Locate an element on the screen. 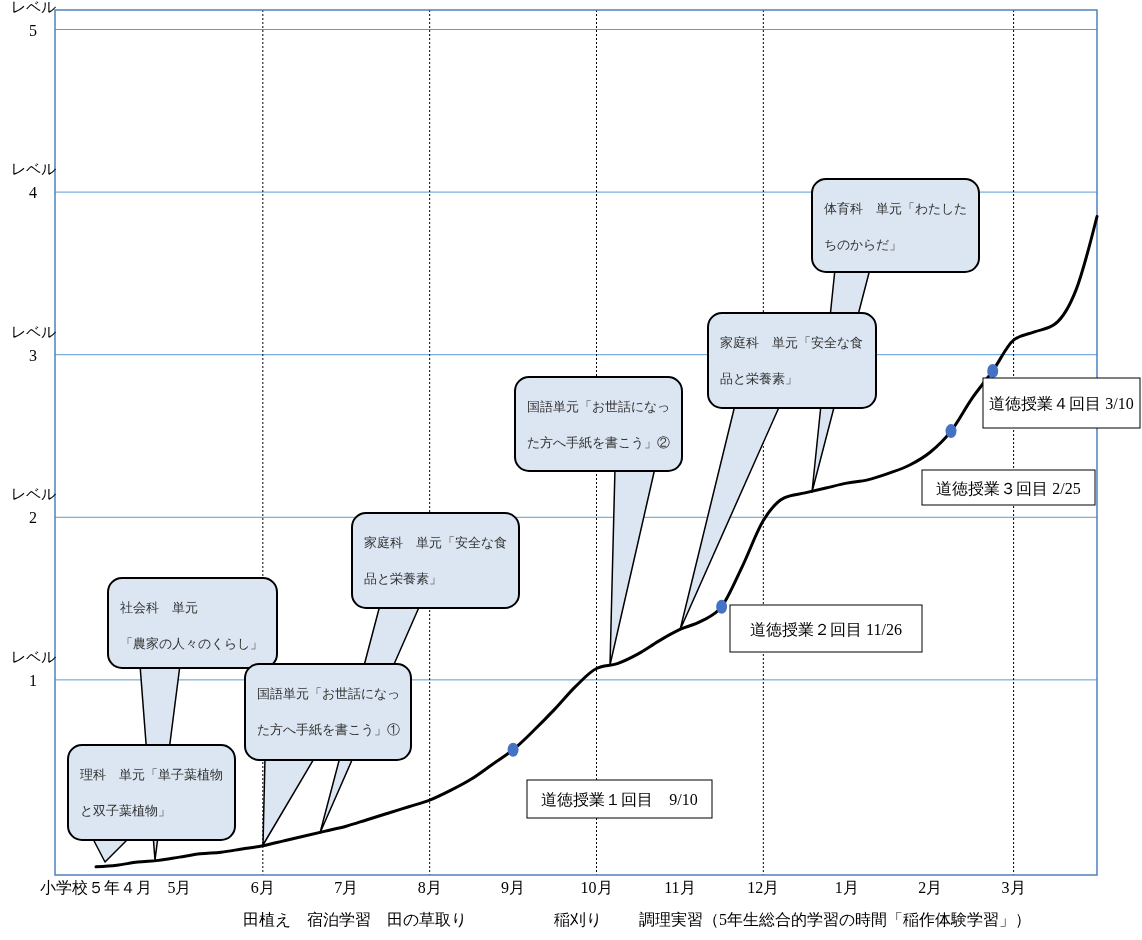  text: 国語単元「お世話になった方へ手紙を書こう」① is located at coordinates (328, 711).